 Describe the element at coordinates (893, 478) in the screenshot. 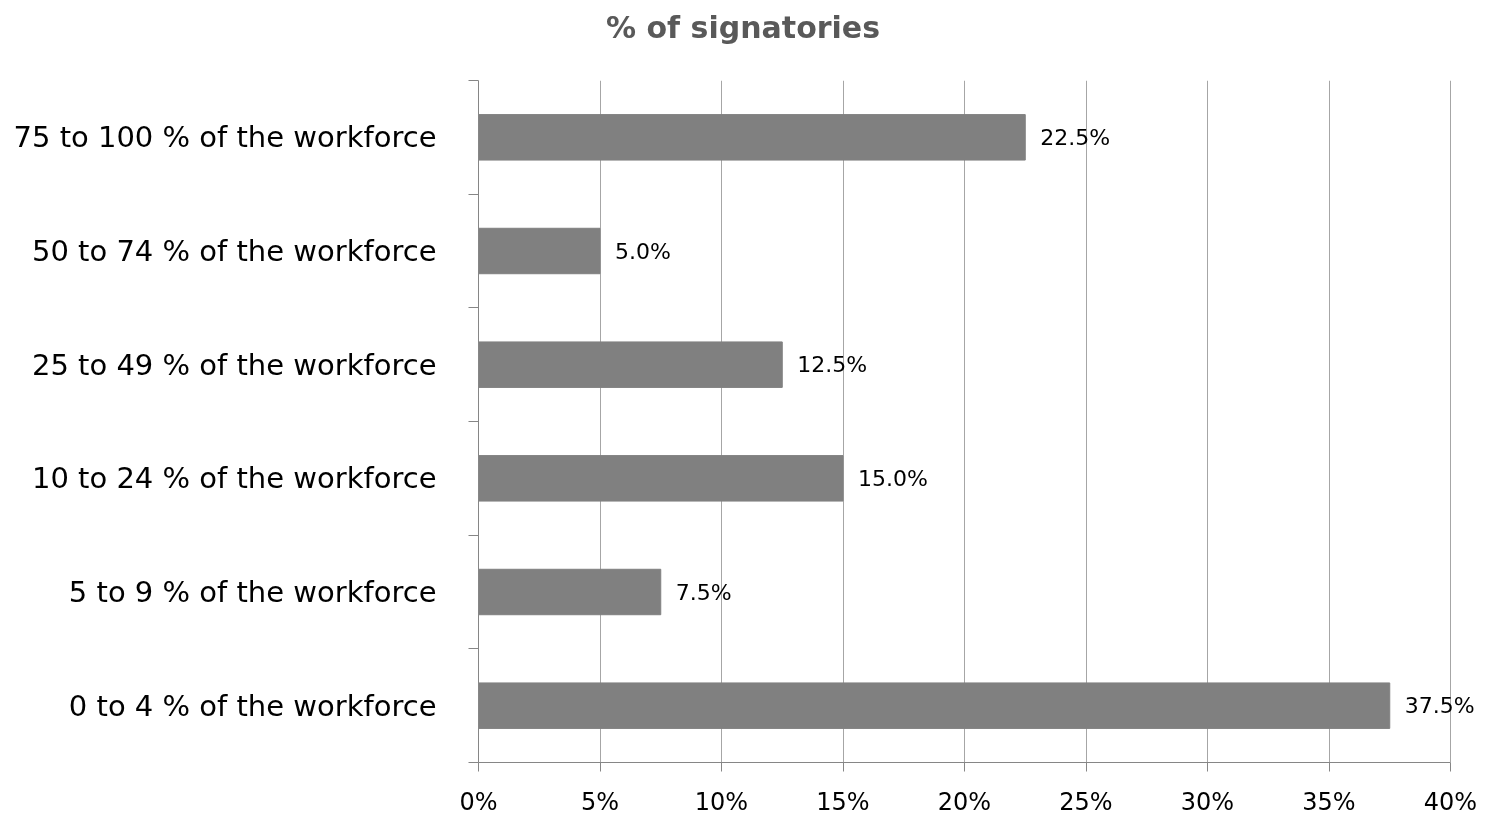

I see `data-label: 15.0%` at that location.